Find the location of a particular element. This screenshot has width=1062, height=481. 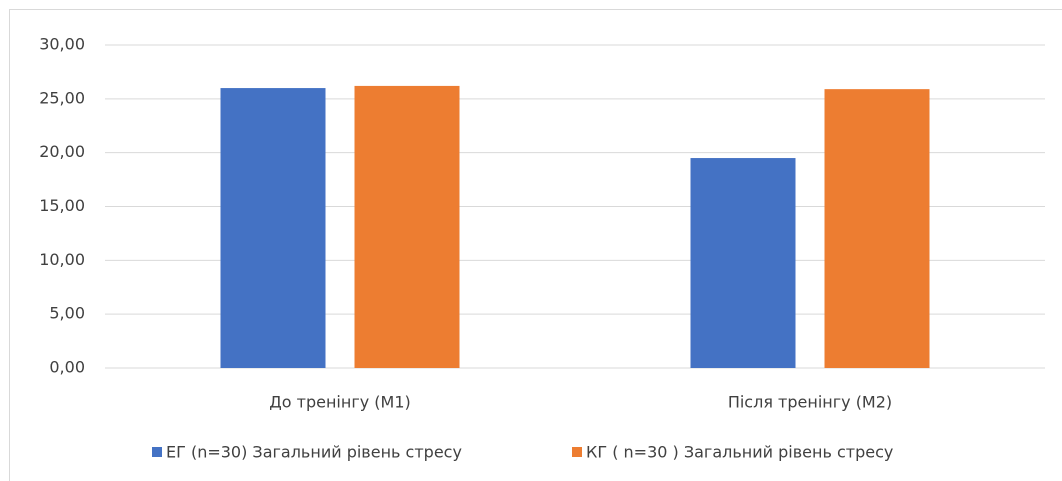

y-tick-label: 15,00 is located at coordinates (62, 205).